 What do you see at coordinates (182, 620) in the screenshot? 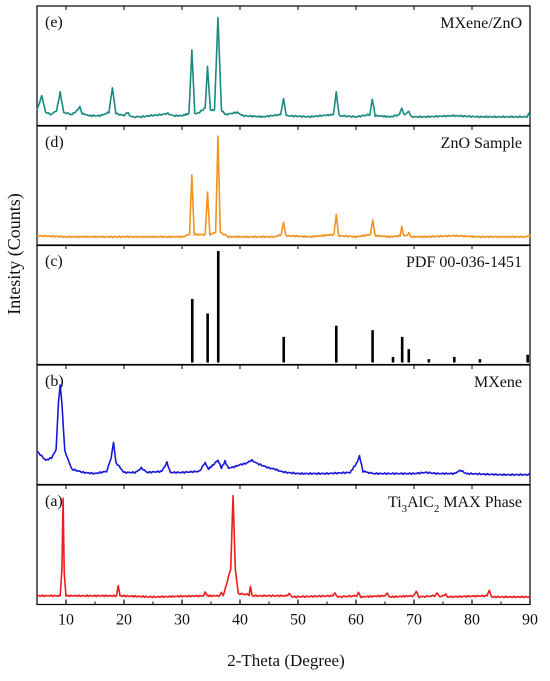
I see `x-tick-label-30: 30` at bounding box center [182, 620].